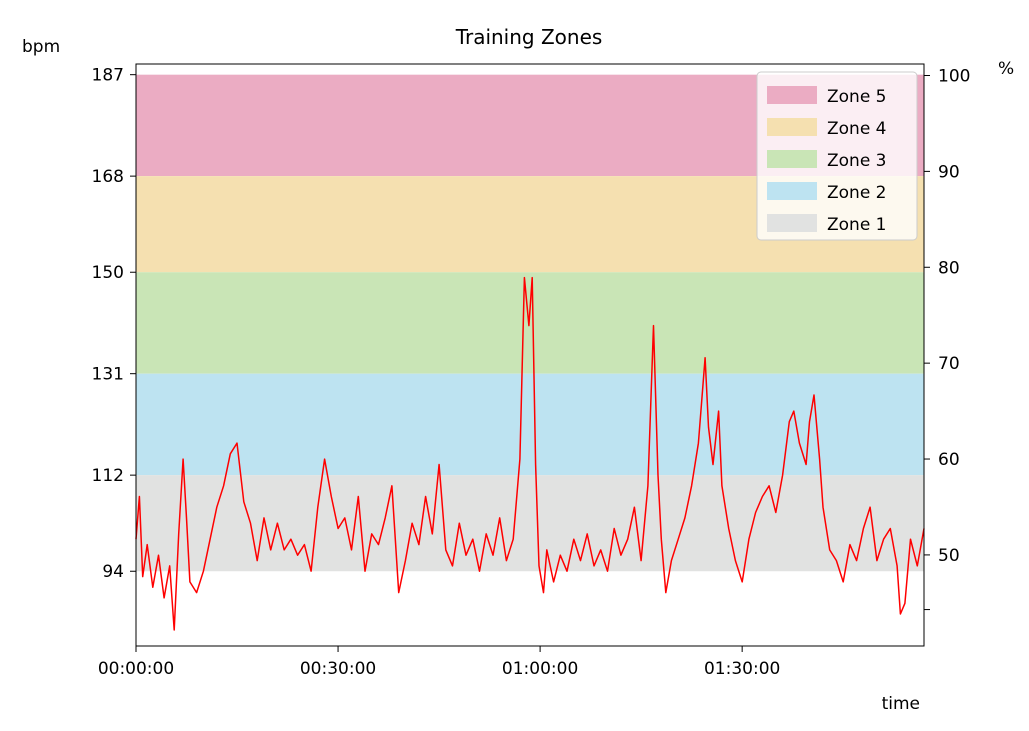  What do you see at coordinates (857, 193) in the screenshot?
I see `legend-label: Zone 2` at bounding box center [857, 193].